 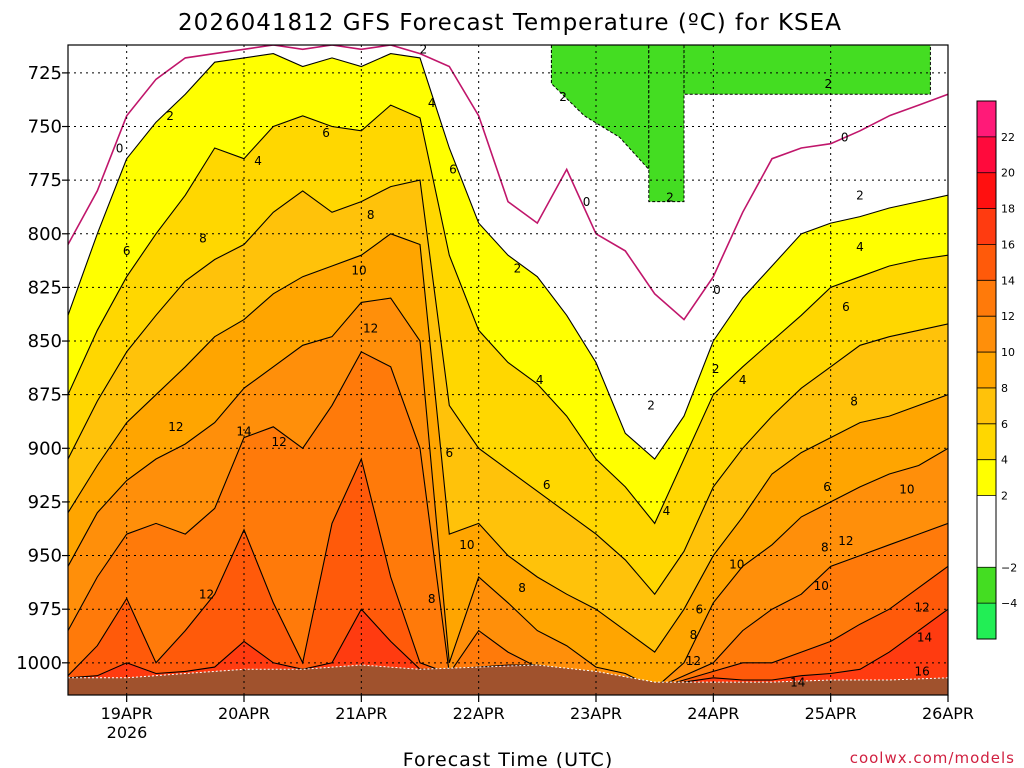 What do you see at coordinates (1008, 352) in the screenshot?
I see `colorbar-tick-label: 10` at bounding box center [1008, 352].